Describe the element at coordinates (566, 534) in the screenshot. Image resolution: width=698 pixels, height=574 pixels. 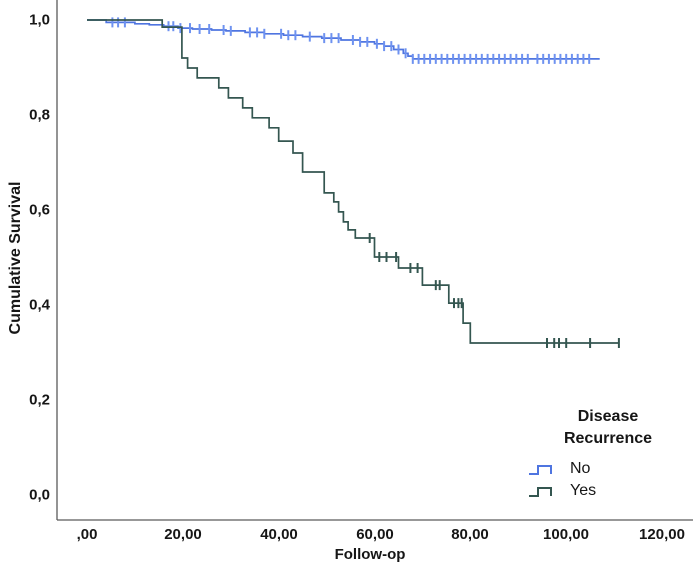
I see `x-tick-label: 100,00` at that location.